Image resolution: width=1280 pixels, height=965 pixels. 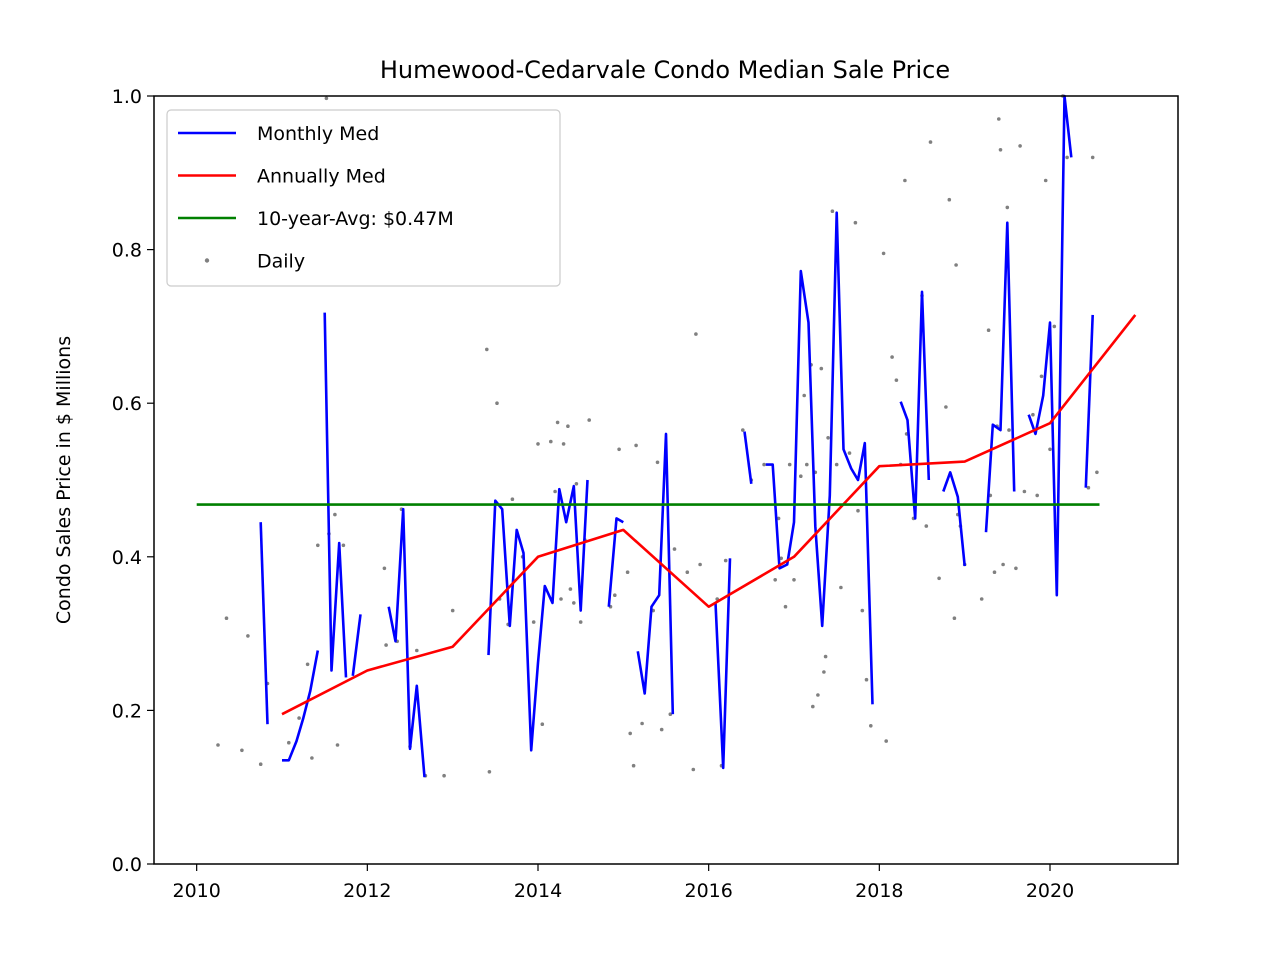 I want to click on y-tick-label: 1.0, so click(x=127, y=97).